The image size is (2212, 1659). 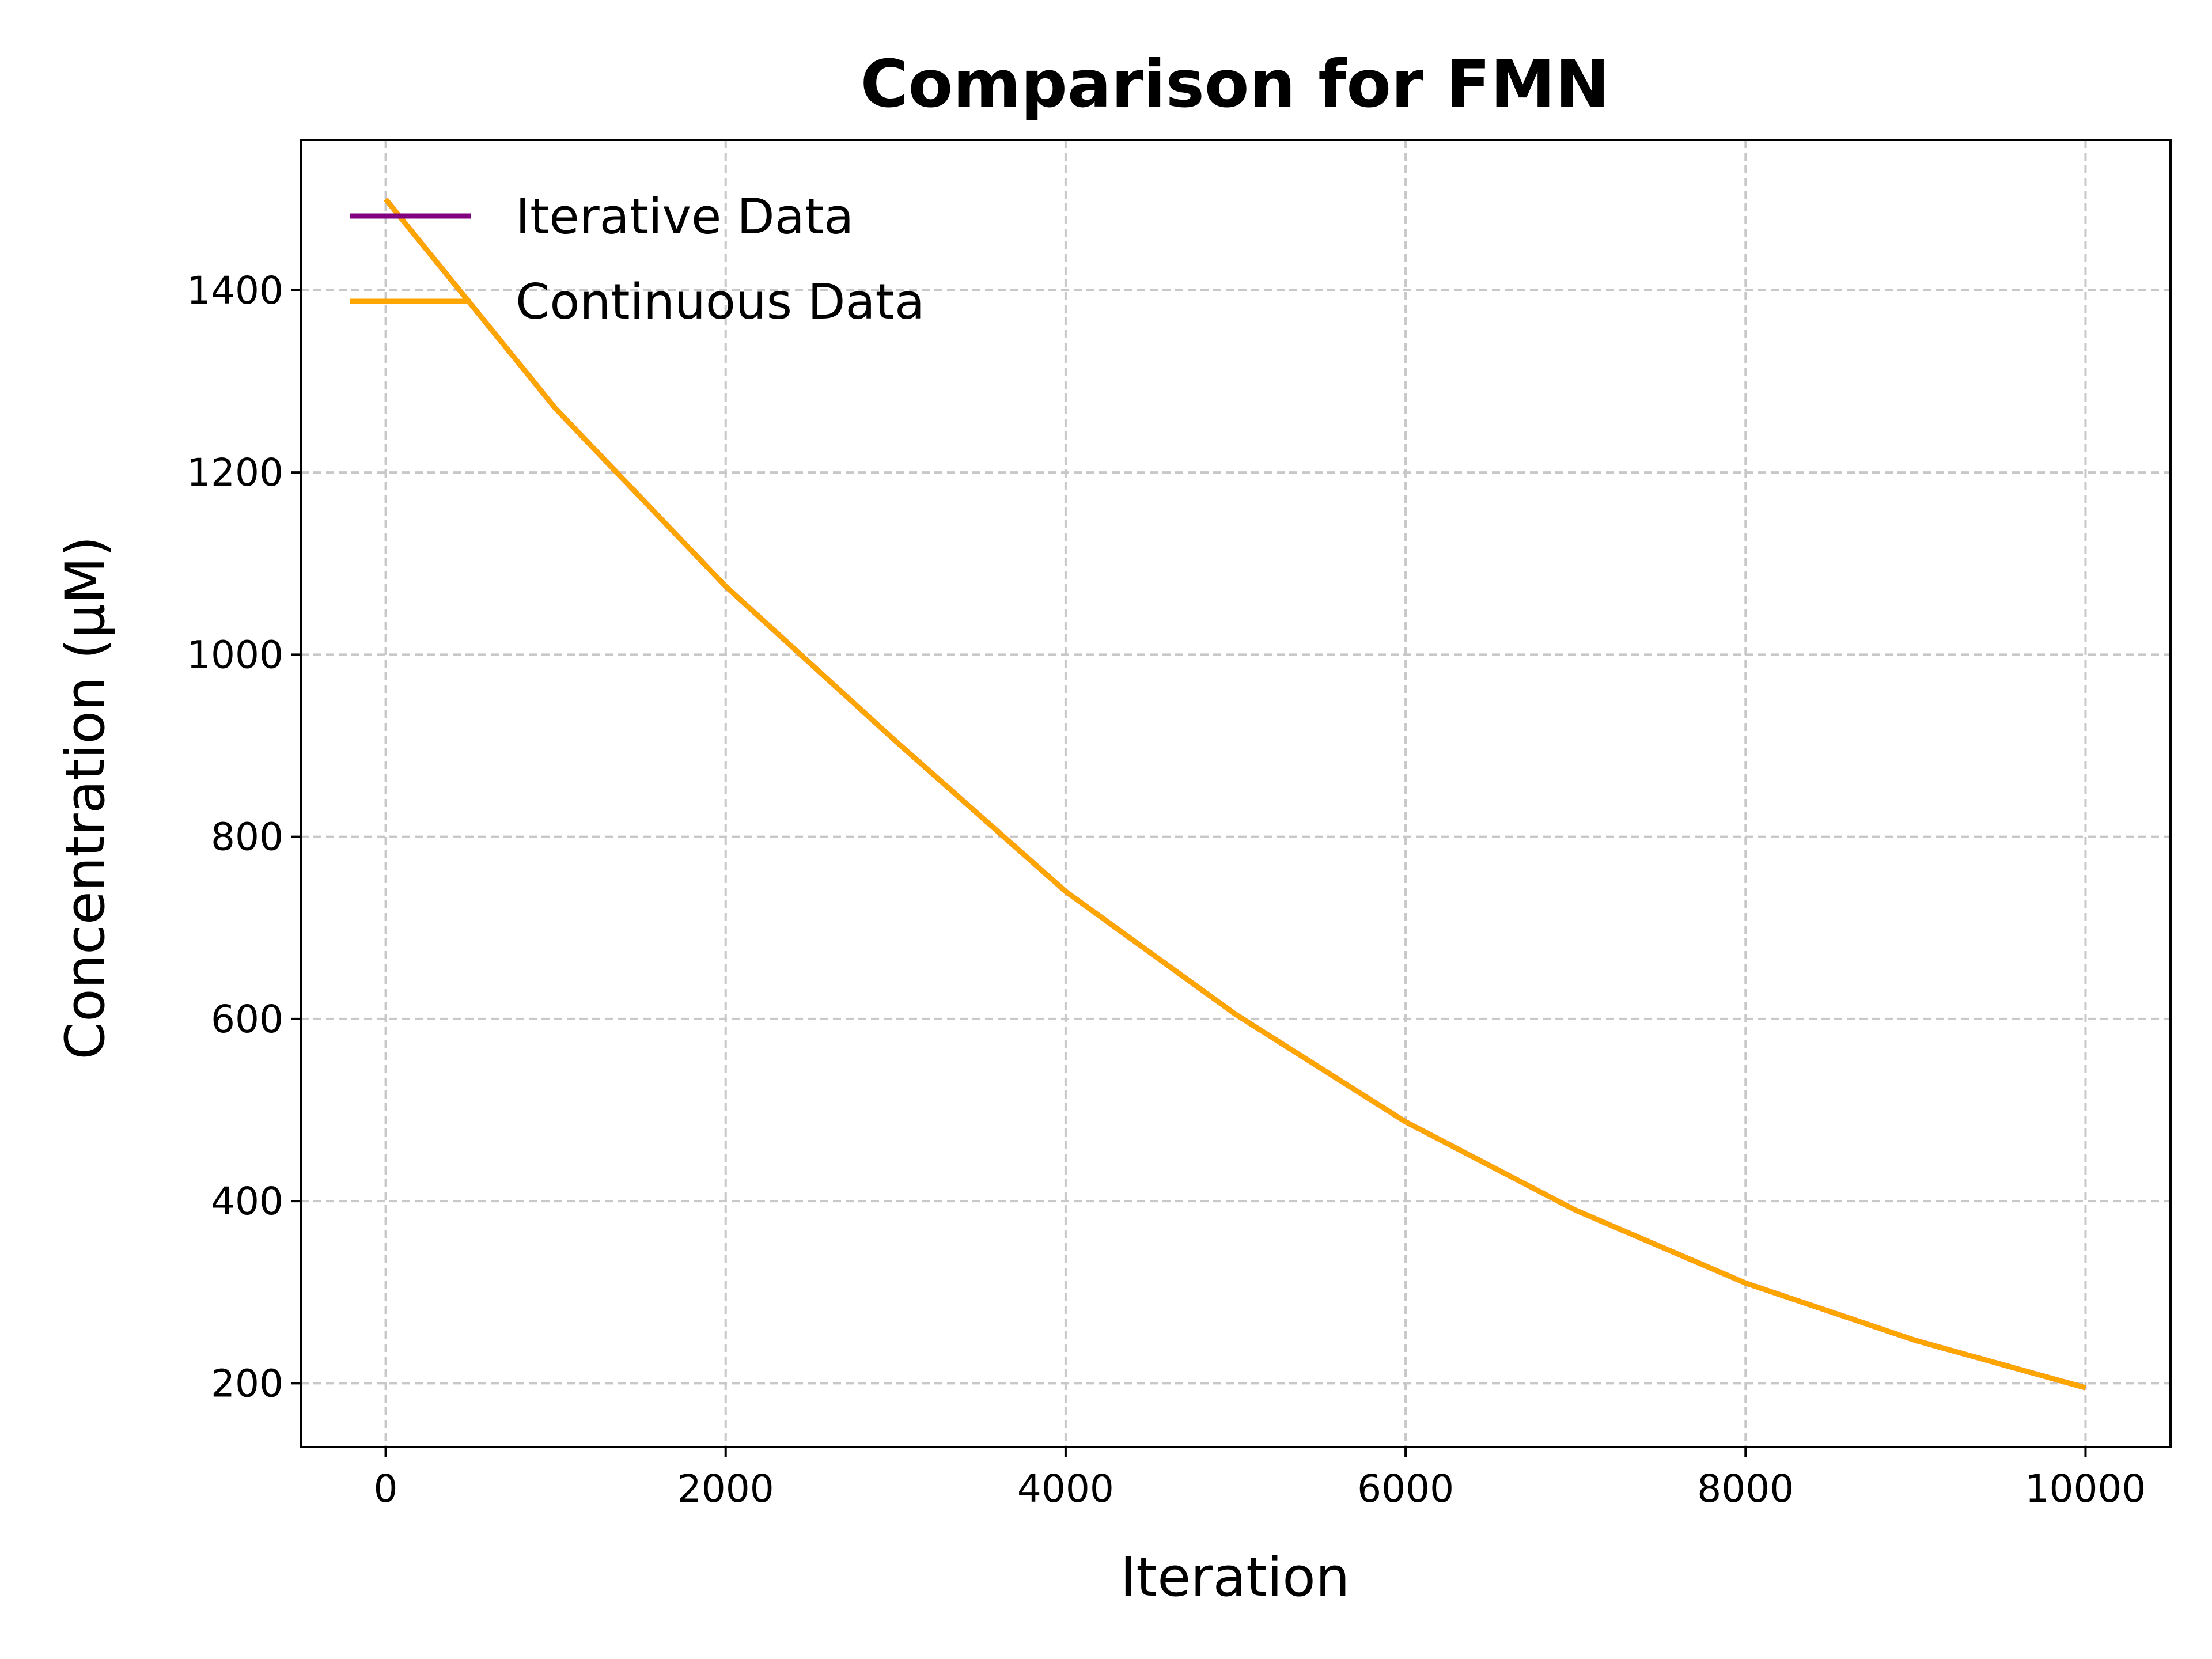 I want to click on chart-title: Comparison for FMN, so click(x=1235, y=84).